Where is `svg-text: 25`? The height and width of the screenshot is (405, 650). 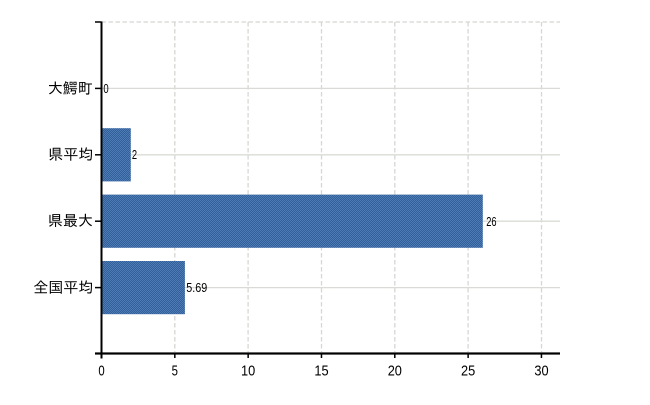
svg-text: 25 is located at coordinates (468, 371).